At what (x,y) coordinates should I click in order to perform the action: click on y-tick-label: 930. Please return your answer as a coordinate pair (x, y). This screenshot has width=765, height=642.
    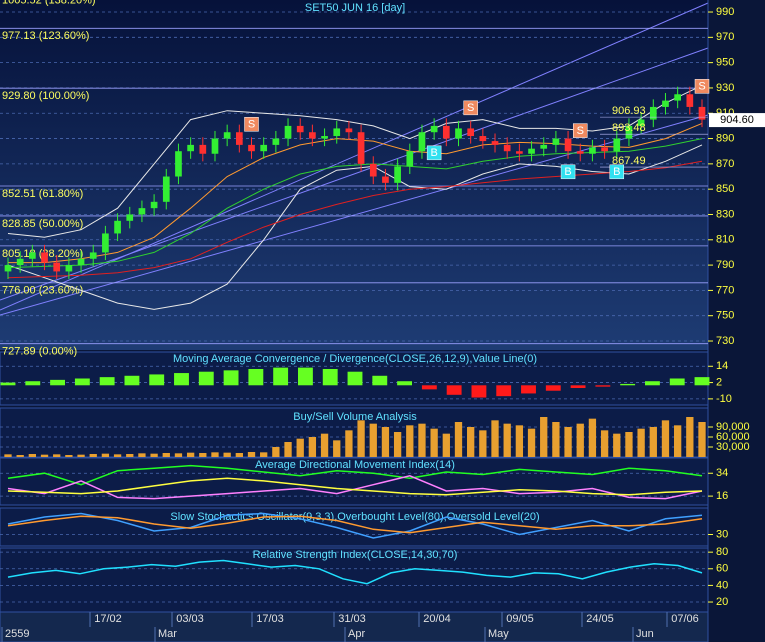
    Looking at the image, I should click on (725, 88).